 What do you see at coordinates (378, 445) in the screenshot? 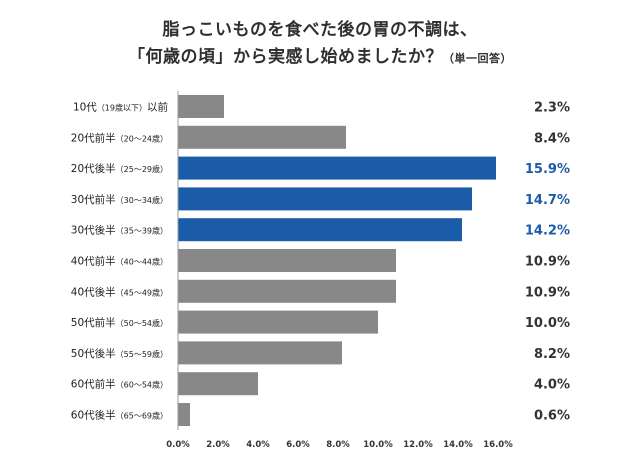
I see `x-tick-label-6: 10.0%` at bounding box center [378, 445].